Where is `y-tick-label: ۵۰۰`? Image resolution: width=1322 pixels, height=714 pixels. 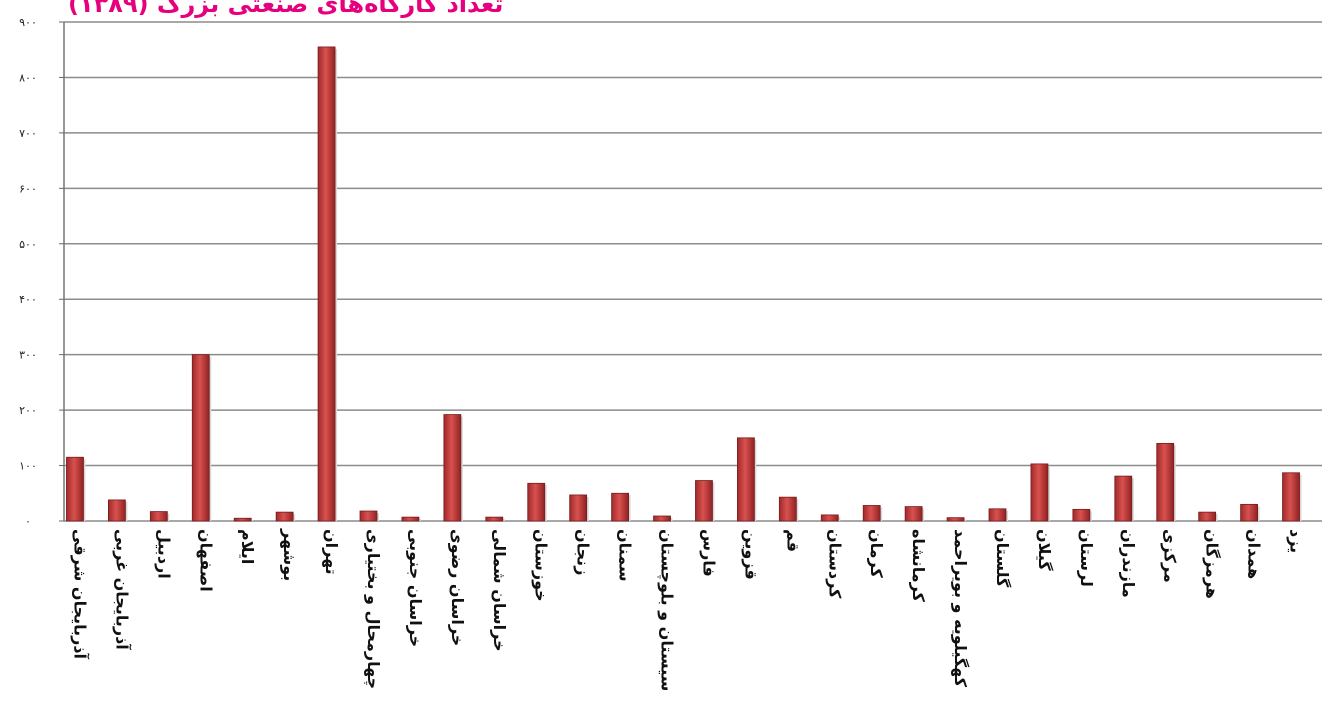
y-tick-label: ۵۰۰ is located at coordinates (28, 244).